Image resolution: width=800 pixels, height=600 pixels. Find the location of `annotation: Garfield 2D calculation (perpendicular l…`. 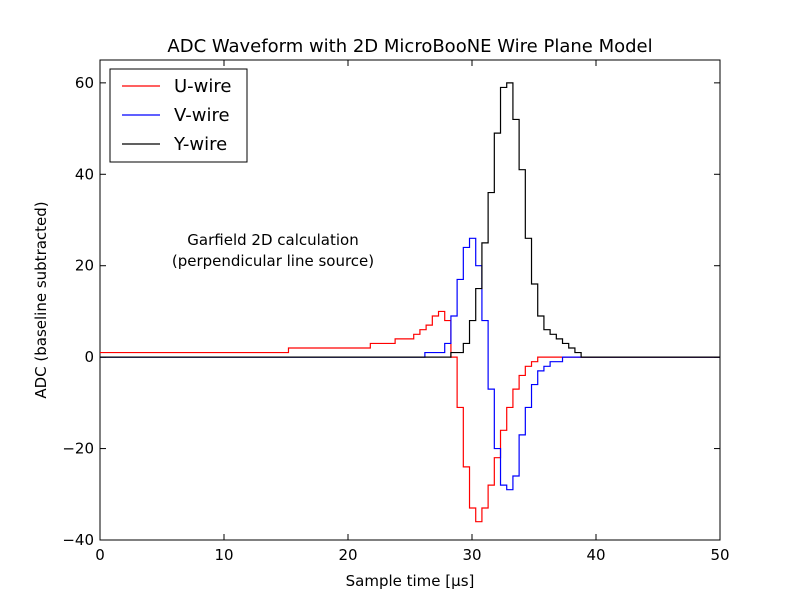

annotation: Garfield 2D calculation (perpendicular l… is located at coordinates (273, 250).